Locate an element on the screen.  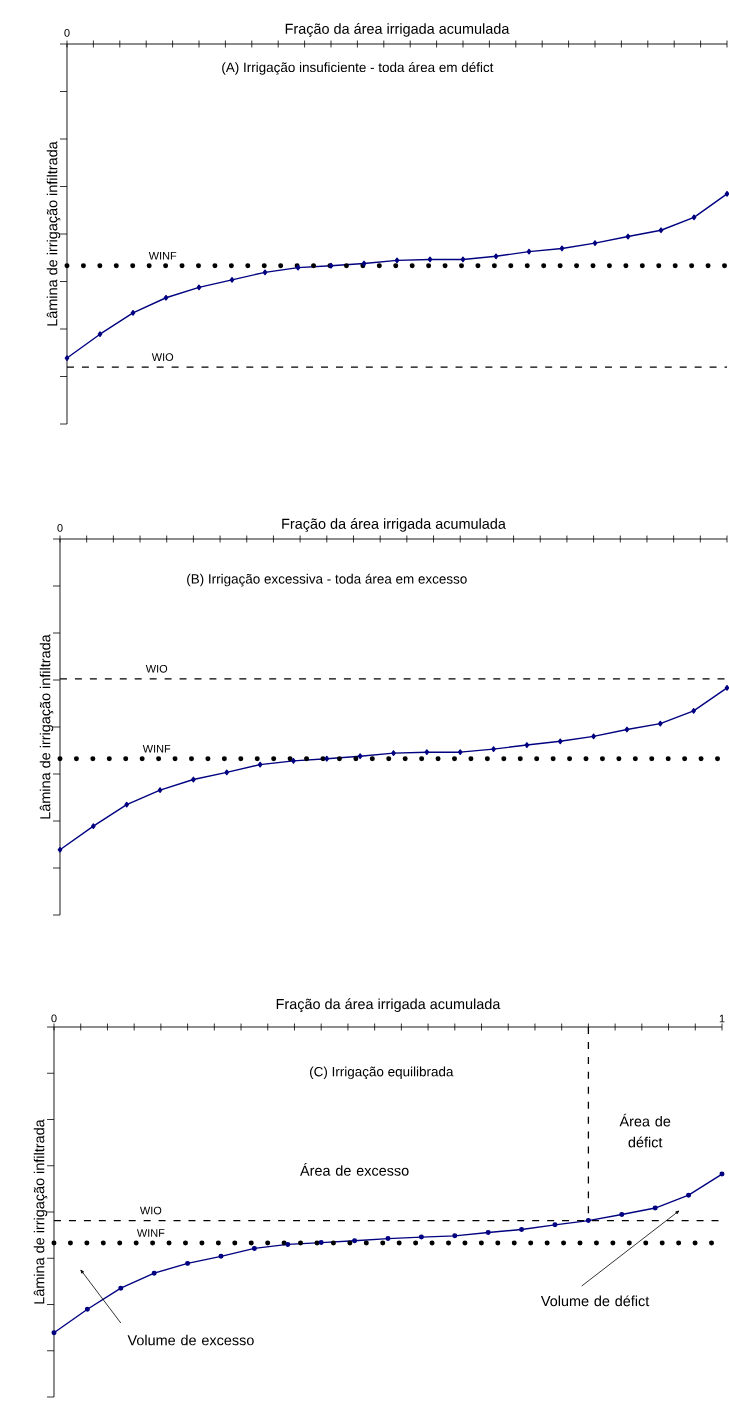
annotation: Volume de défict is located at coordinates (594, 1301).